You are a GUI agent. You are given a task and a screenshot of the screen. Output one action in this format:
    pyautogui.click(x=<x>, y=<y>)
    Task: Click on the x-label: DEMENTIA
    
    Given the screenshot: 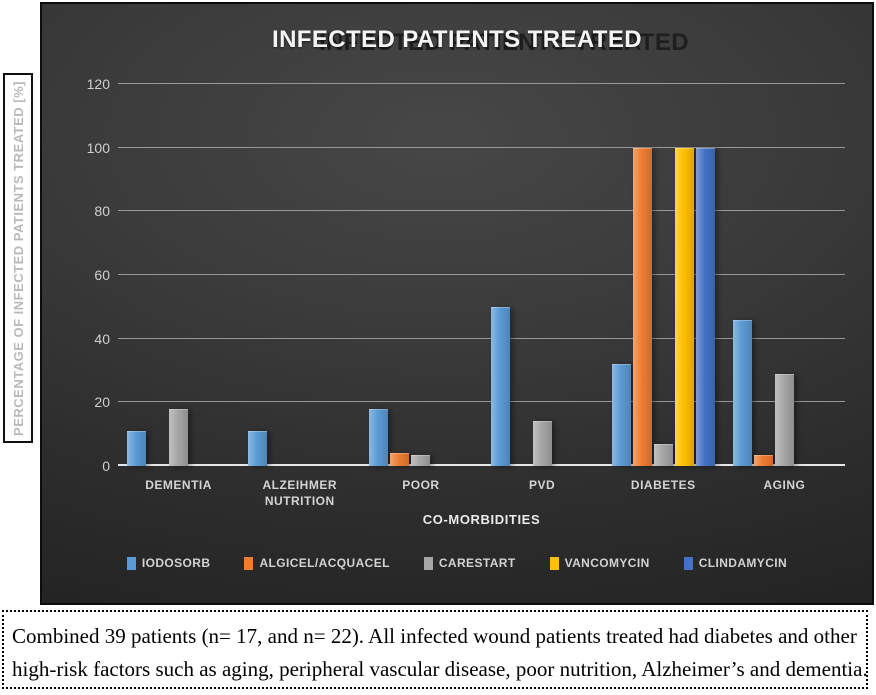 What is the action you would take?
    pyautogui.click(x=178, y=493)
    